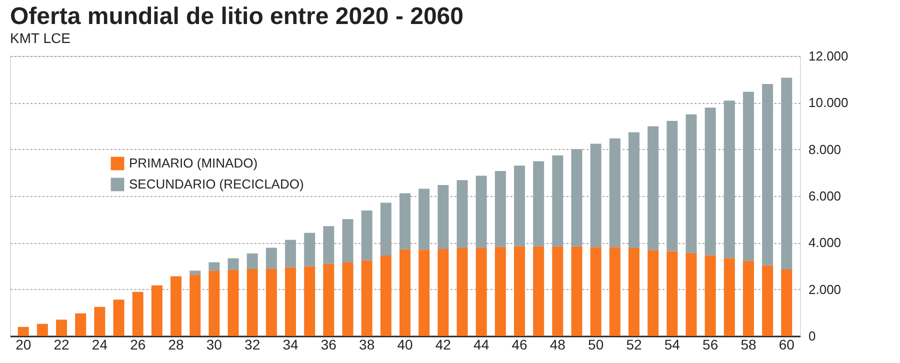 This screenshot has width=900, height=363. What do you see at coordinates (828, 56) in the screenshot?
I see `y-tick-label: 12.000` at bounding box center [828, 56].